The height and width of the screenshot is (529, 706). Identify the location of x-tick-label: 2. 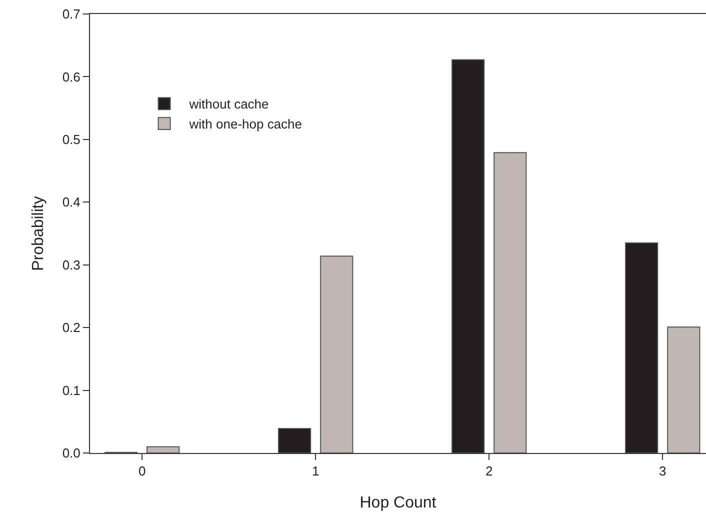
(489, 471).